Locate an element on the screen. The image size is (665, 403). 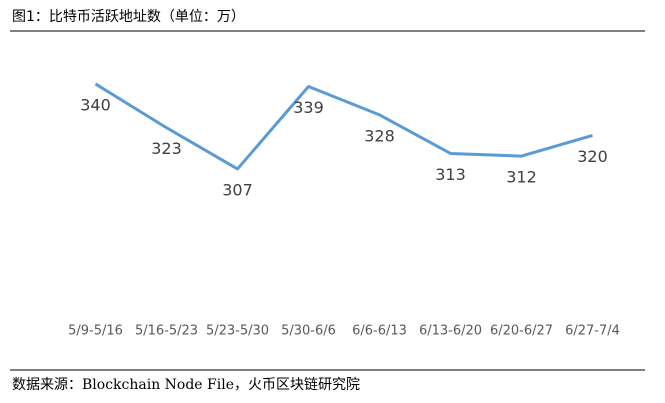
value-label: 328 is located at coordinates (379, 135).